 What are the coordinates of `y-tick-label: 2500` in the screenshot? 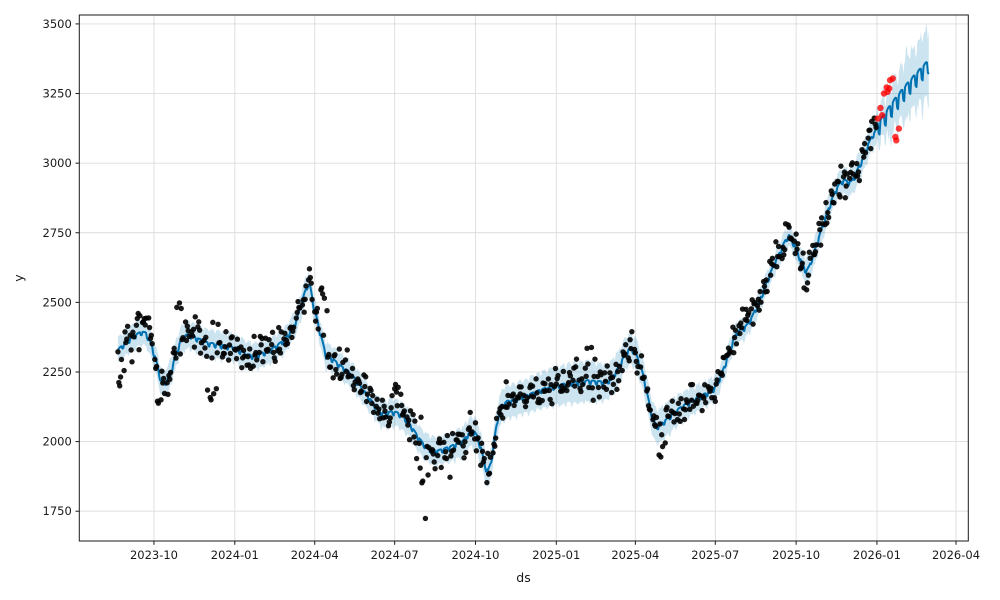 It's located at (57, 302).